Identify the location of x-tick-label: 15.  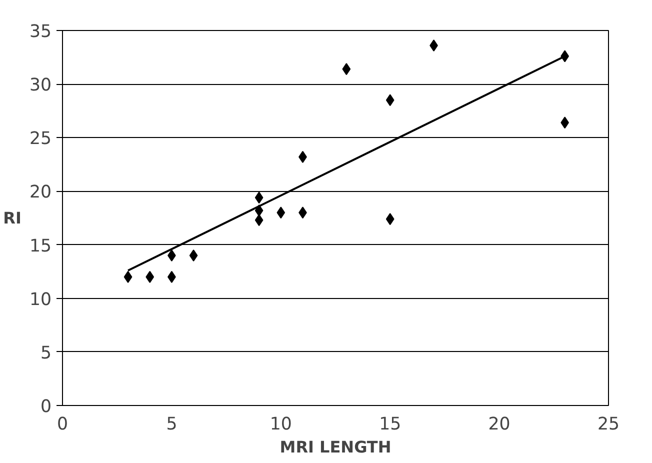
(390, 424).